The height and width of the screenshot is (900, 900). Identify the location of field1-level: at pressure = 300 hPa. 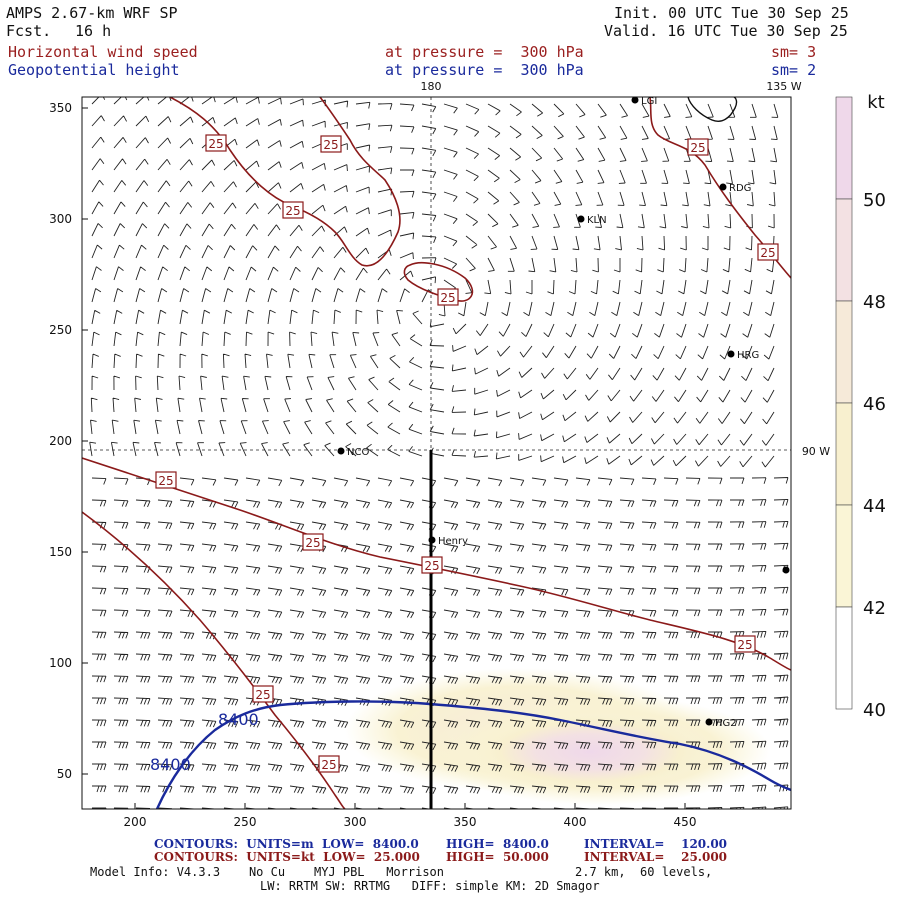
(484, 52).